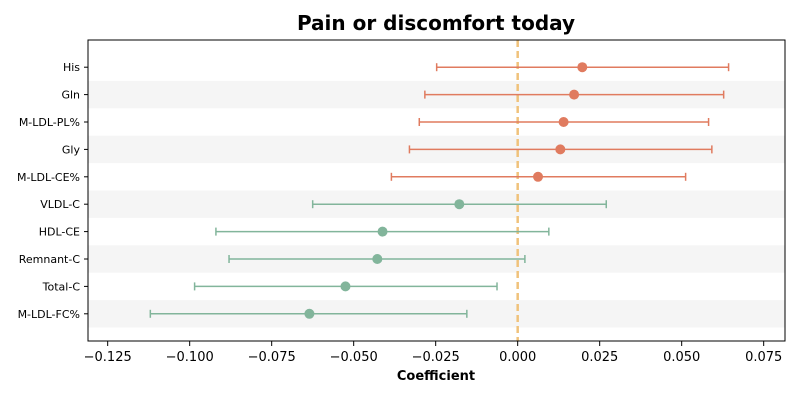 This screenshot has height=400, width=800. I want to click on category-label: Gly, so click(71, 149).